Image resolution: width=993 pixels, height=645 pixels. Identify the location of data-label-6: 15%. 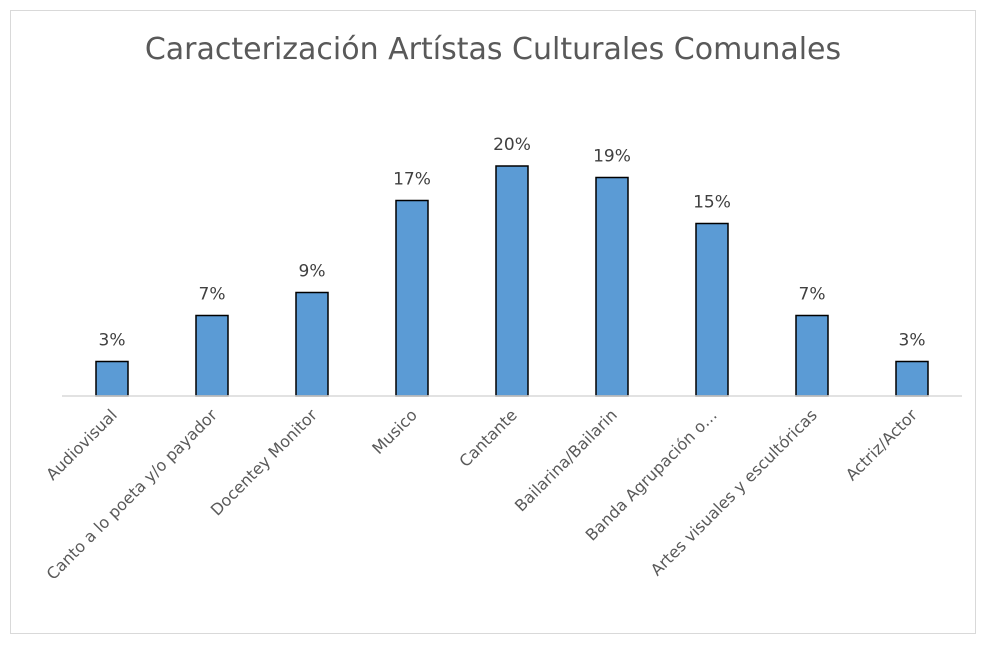
(712, 203).